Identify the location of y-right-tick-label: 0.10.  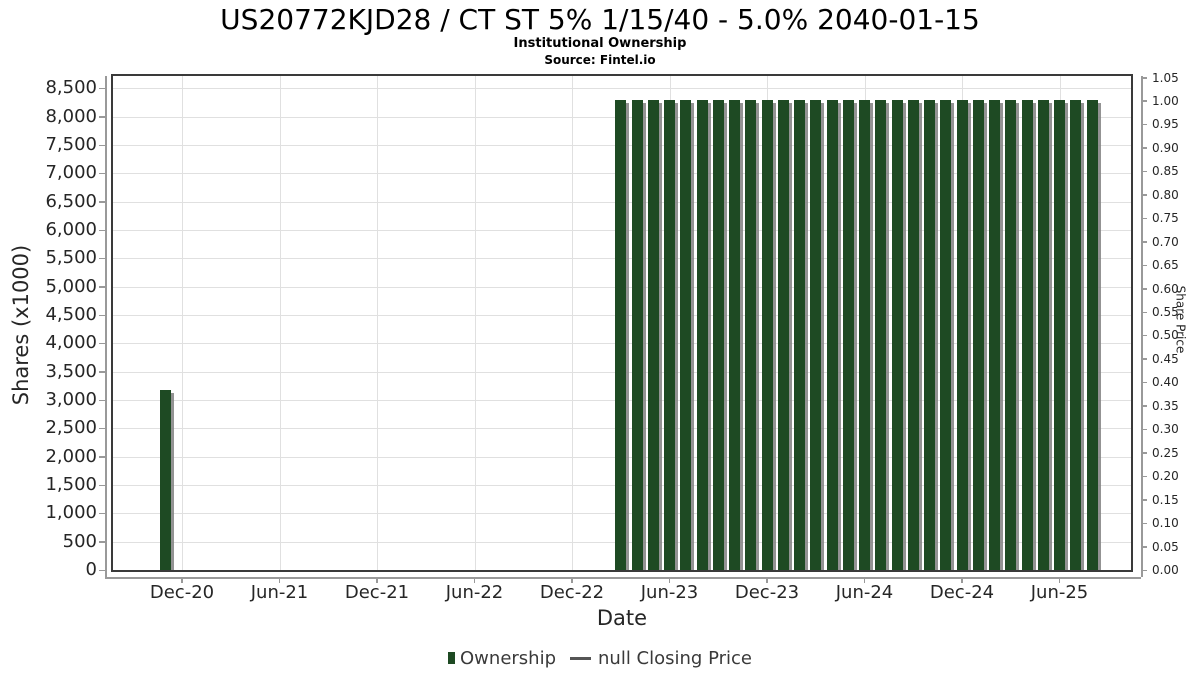
(1165, 523).